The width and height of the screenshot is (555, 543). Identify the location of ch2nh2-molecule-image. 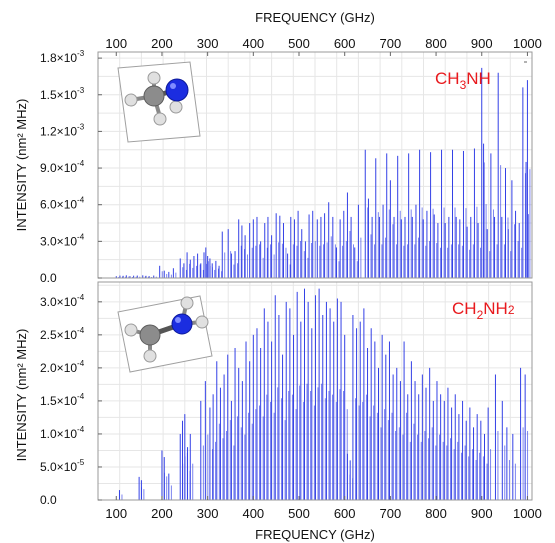
(165, 334).